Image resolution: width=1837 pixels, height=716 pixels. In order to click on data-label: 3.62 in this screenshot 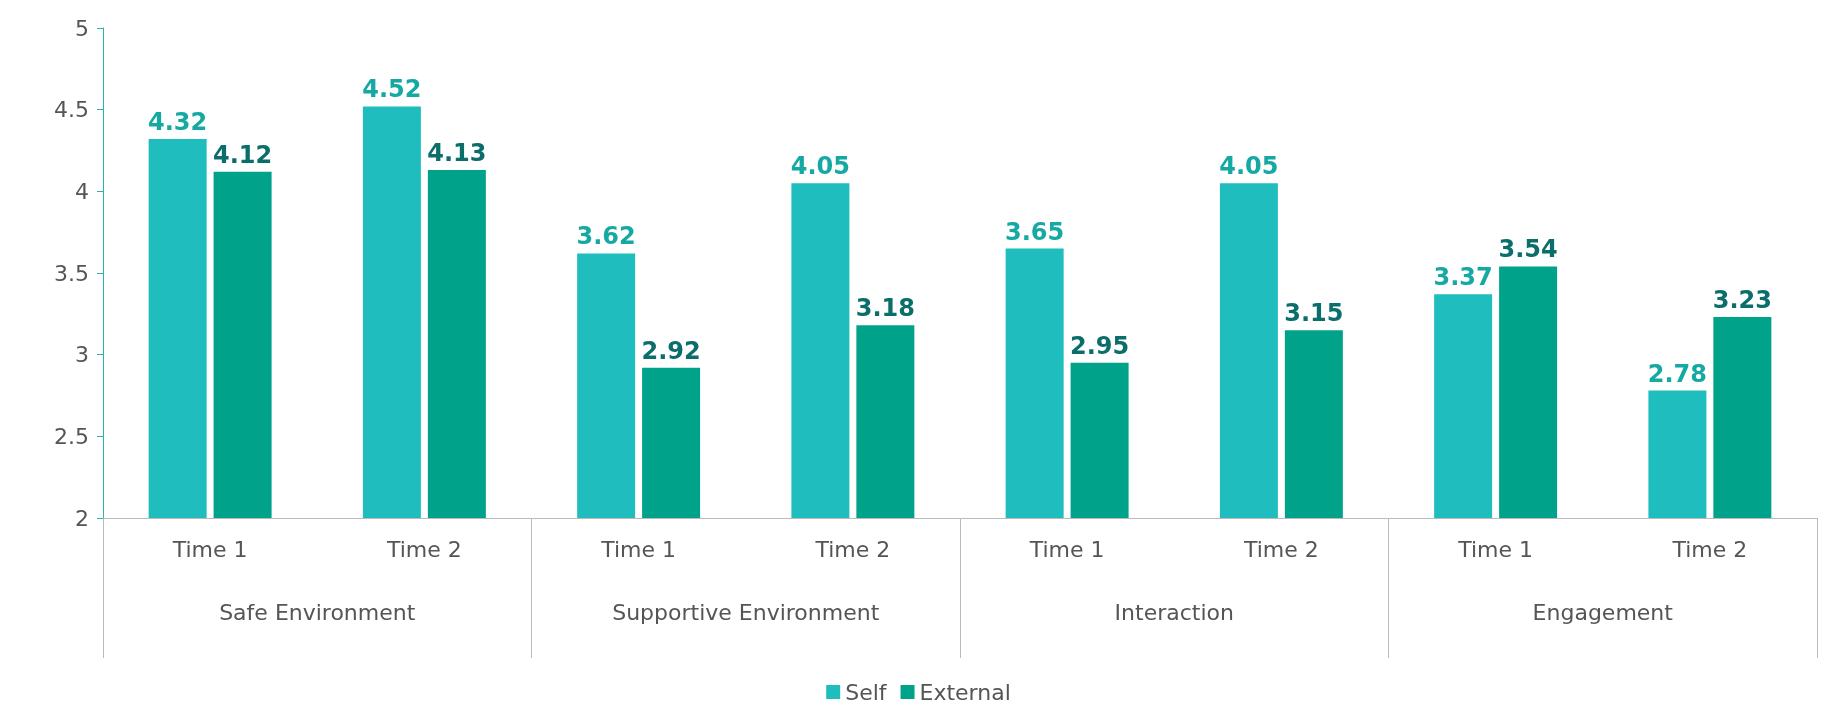, I will do `click(606, 236)`.